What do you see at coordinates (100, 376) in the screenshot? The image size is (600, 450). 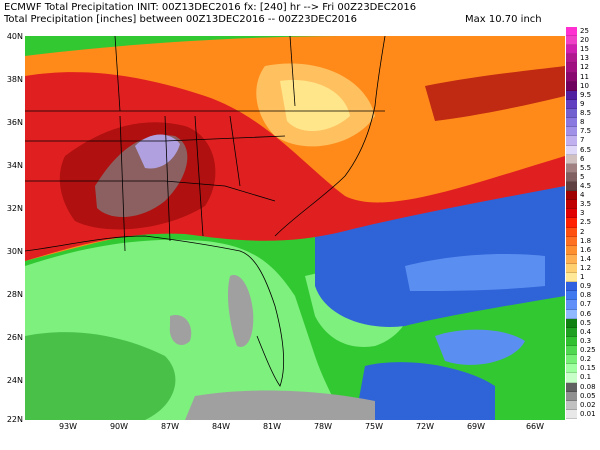 I see `dark-green-band` at bounding box center [100, 376].